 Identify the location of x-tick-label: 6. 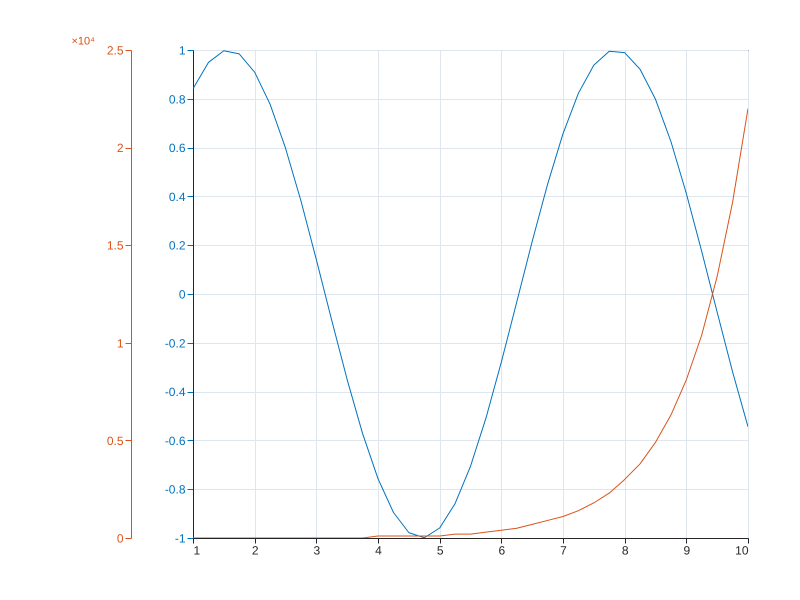
(502, 551).